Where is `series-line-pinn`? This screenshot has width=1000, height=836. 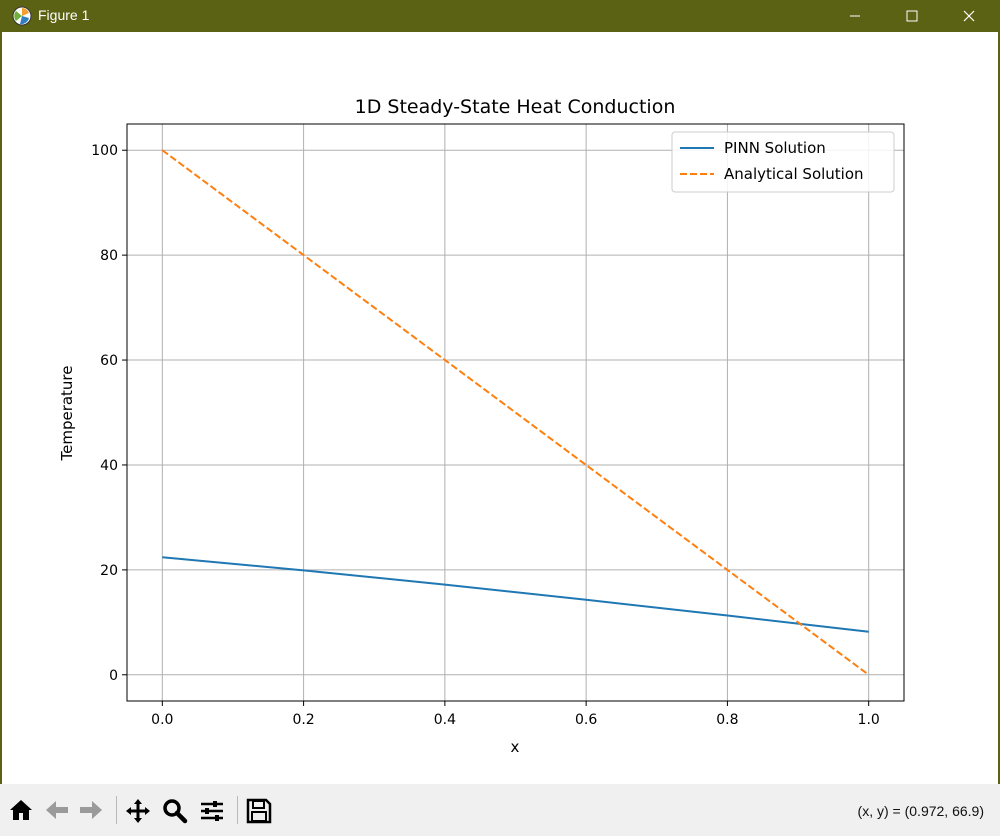
series-line-pinn is located at coordinates (515, 594).